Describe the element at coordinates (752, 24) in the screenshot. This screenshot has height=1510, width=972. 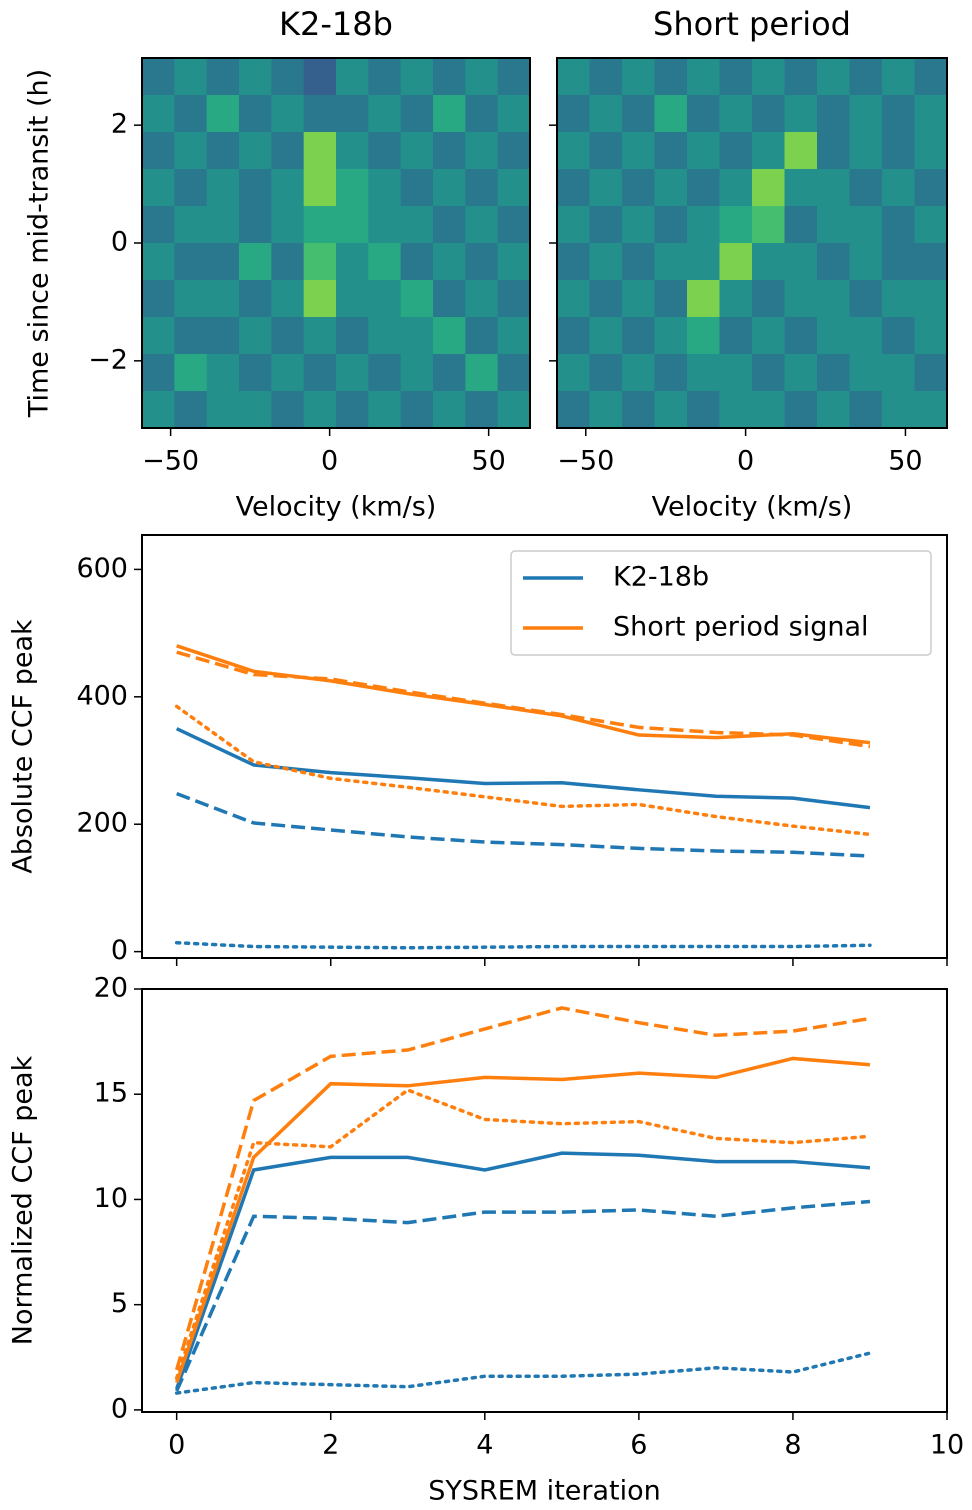
I see `chart-title: Short period` at that location.